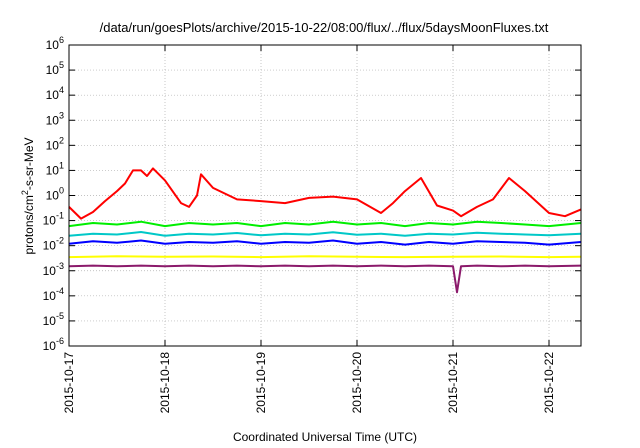 Image resolution: width=640 pixels, height=448 pixels. I want to click on y-tick-exponent: -6, so click(60, 341).